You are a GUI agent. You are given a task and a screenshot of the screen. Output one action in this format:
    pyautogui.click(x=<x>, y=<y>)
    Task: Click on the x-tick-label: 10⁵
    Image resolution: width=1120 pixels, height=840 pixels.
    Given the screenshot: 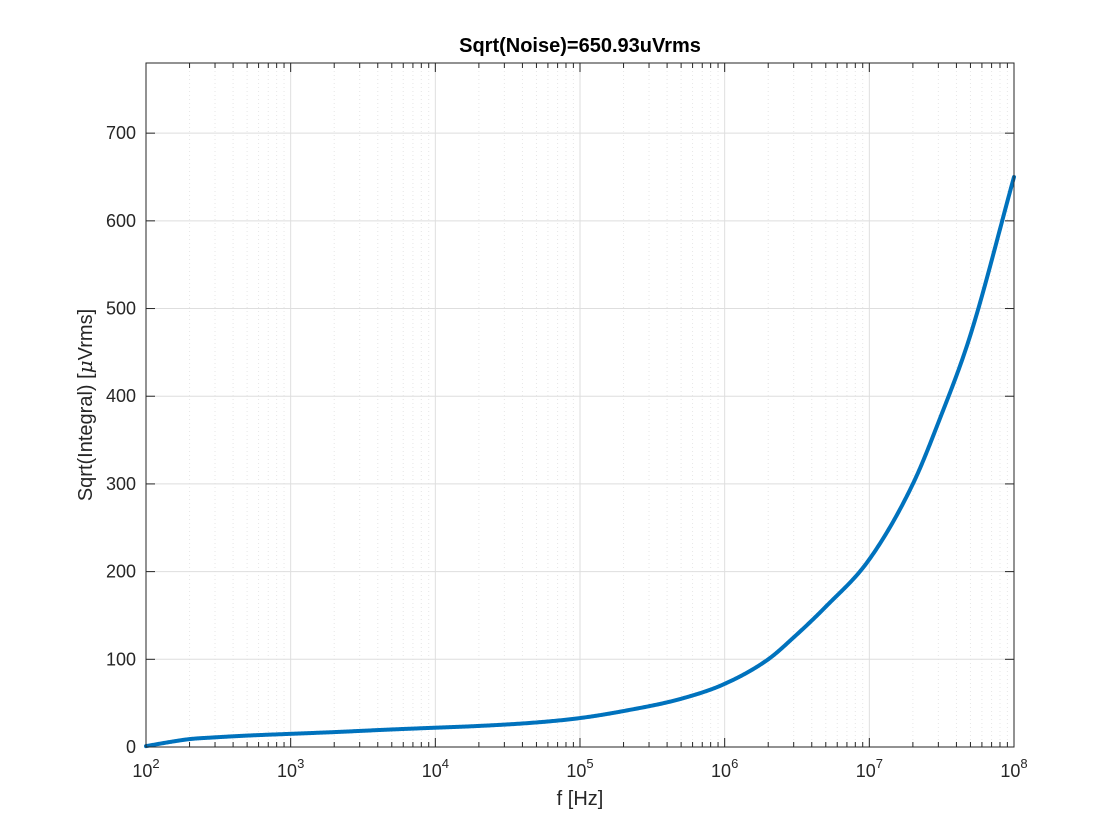 What is the action you would take?
    pyautogui.click(x=579, y=768)
    